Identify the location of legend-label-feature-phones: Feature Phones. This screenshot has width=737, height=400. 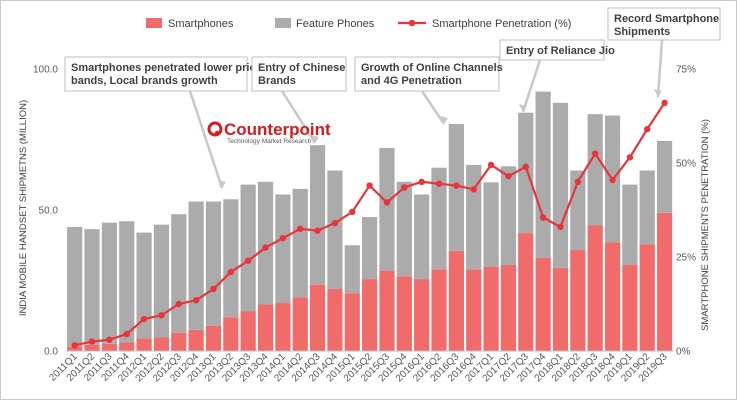
(335, 24).